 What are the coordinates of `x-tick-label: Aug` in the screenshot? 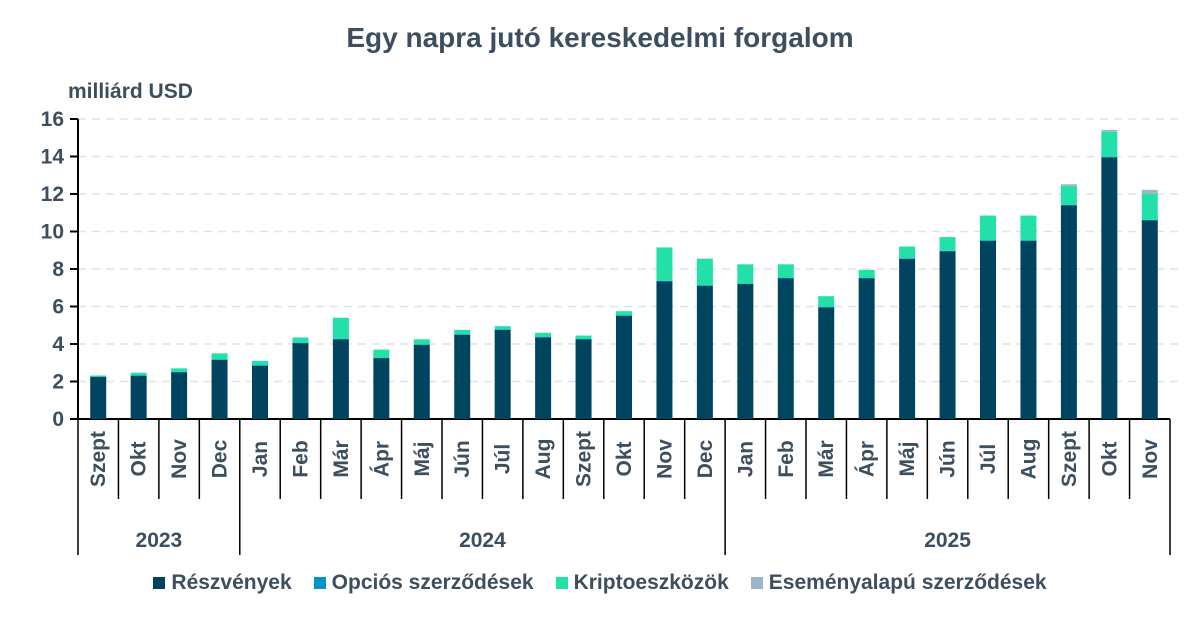 It's located at (543, 459).